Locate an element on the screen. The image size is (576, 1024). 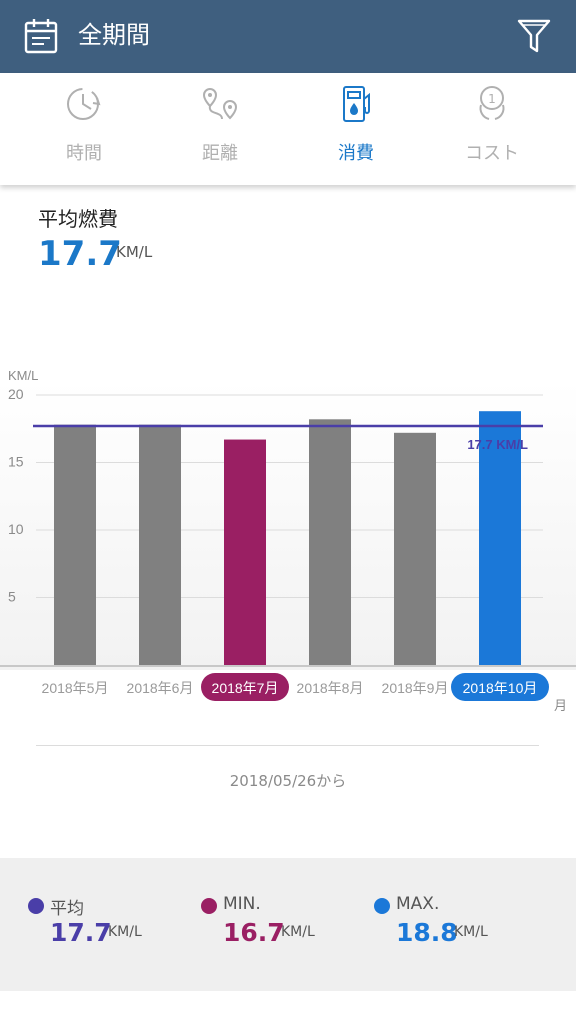
x-tick-label: 2018年7月 is located at coordinates (245, 688).